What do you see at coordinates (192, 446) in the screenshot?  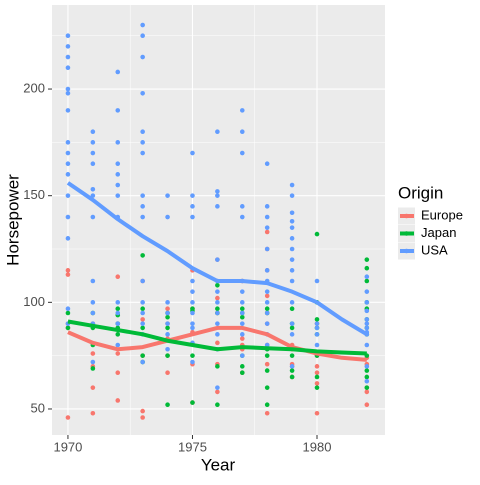 I see `x-tick-label: 1975` at bounding box center [192, 446].